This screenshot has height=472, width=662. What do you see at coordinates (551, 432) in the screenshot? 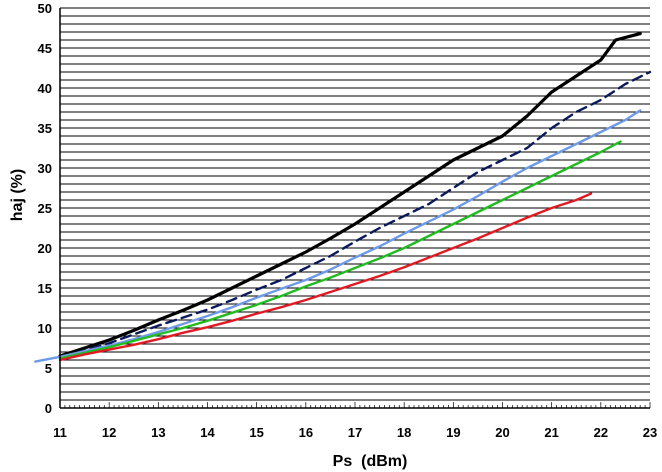
I see `x-tick-label: 21` at bounding box center [551, 432].